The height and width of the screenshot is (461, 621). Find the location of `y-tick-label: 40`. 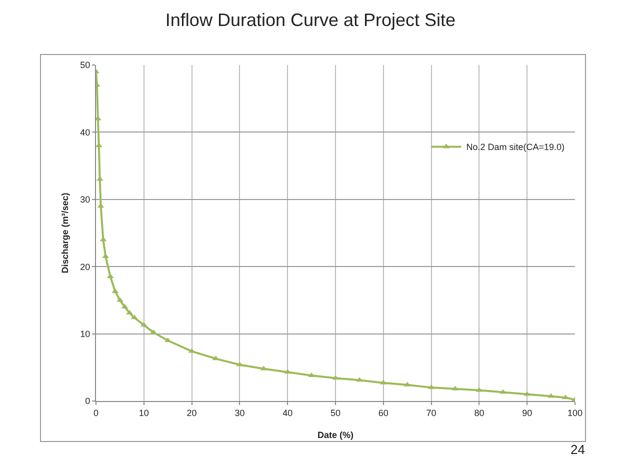

y-tick-label: 40 is located at coordinates (85, 132).